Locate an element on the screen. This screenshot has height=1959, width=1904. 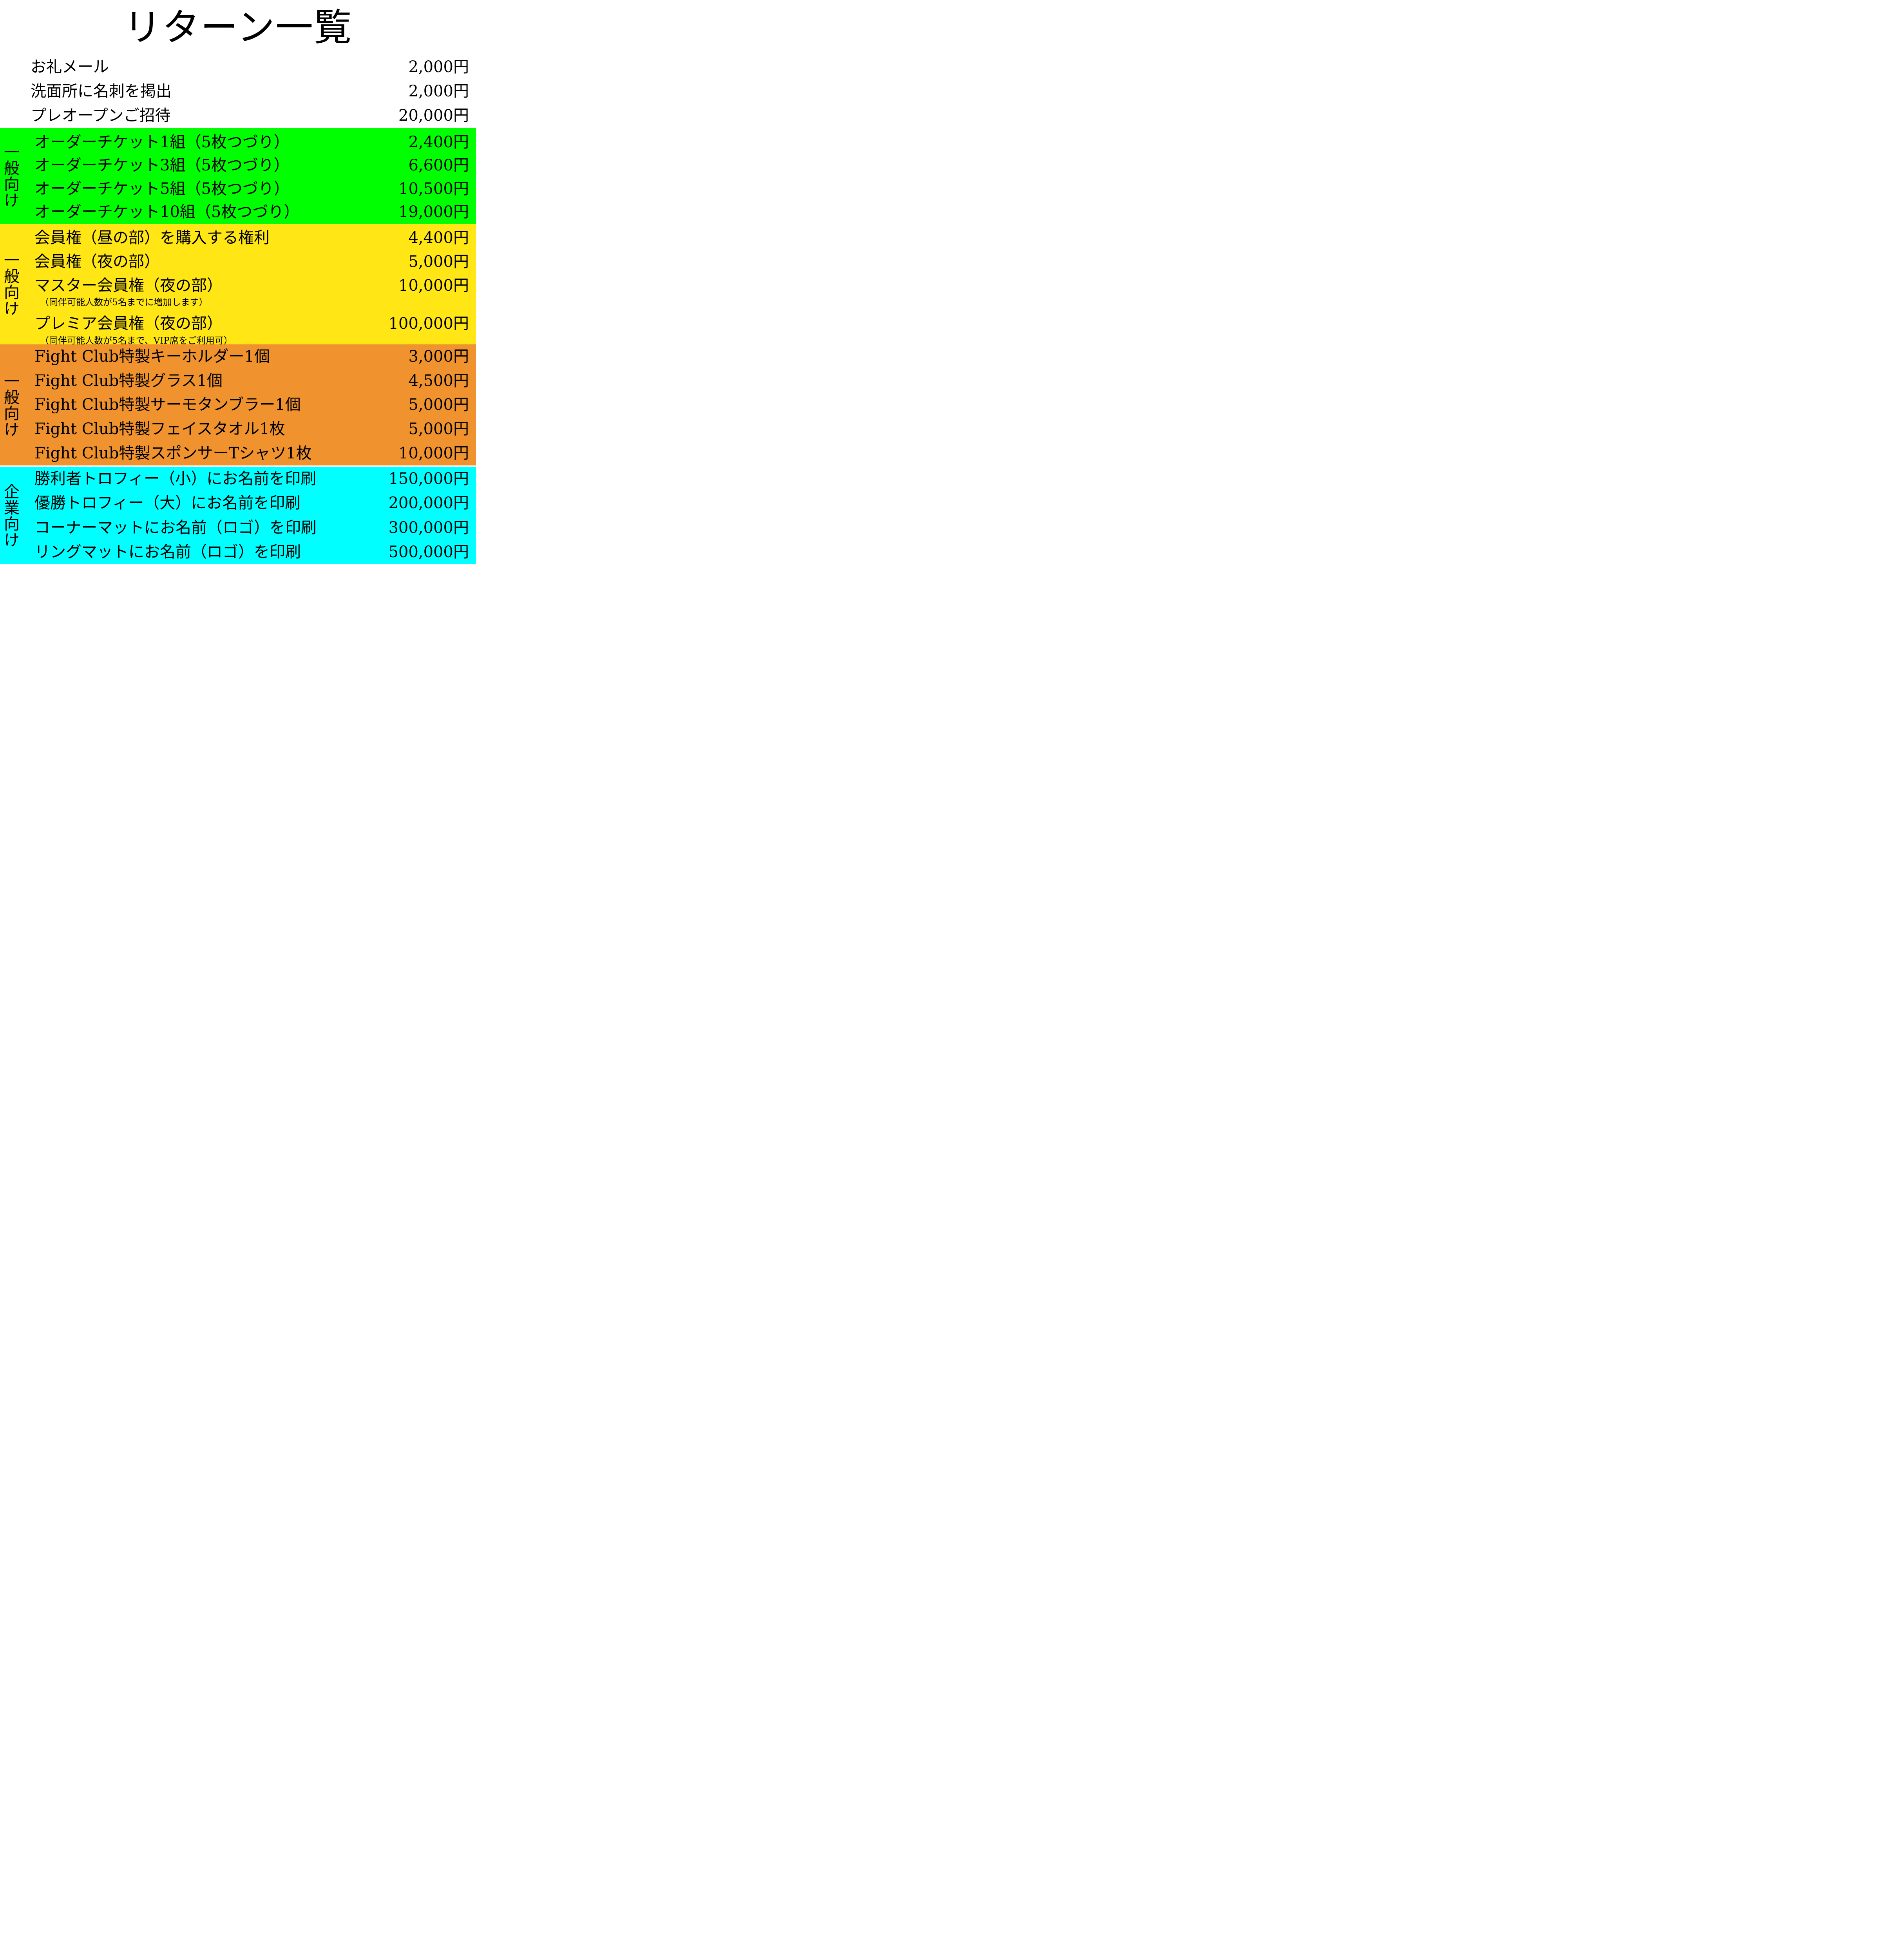
price-row: 洗面所に名刺を掲出 2,000円 is located at coordinates (250, 91).